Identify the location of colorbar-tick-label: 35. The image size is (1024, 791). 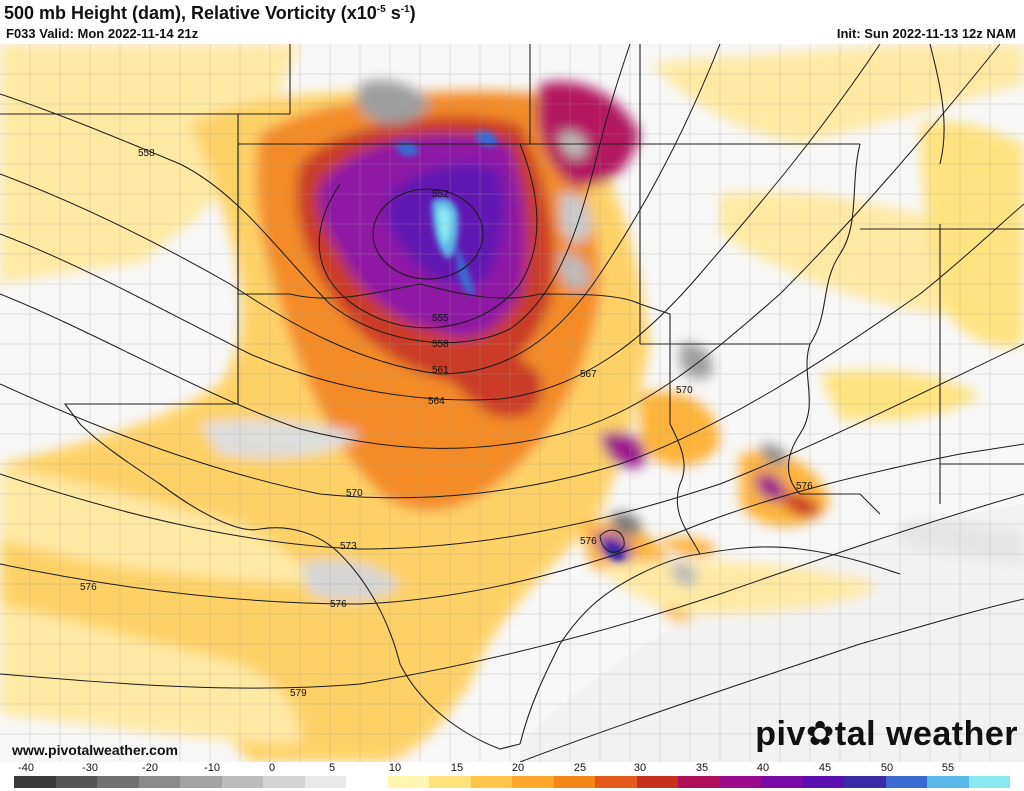
(702, 768).